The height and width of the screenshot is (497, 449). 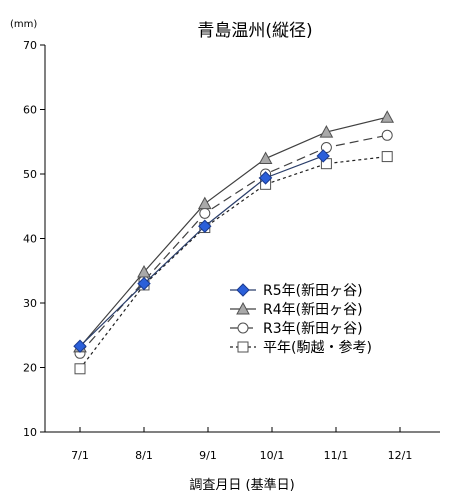 What do you see at coordinates (30, 368) in the screenshot?
I see `y-tick-label: 20` at bounding box center [30, 368].